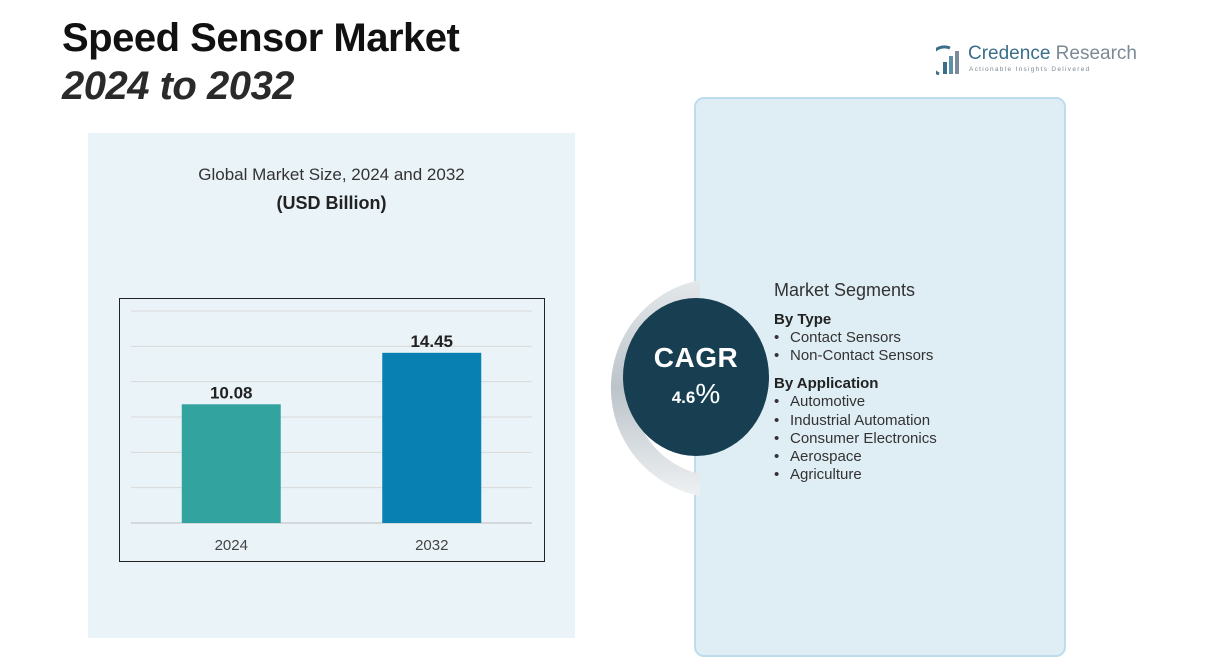 Image resolution: width=1218 pixels, height=657 pixels. Describe the element at coordinates (826, 384) in the screenshot. I see `segment-group-title: By Application` at that location.